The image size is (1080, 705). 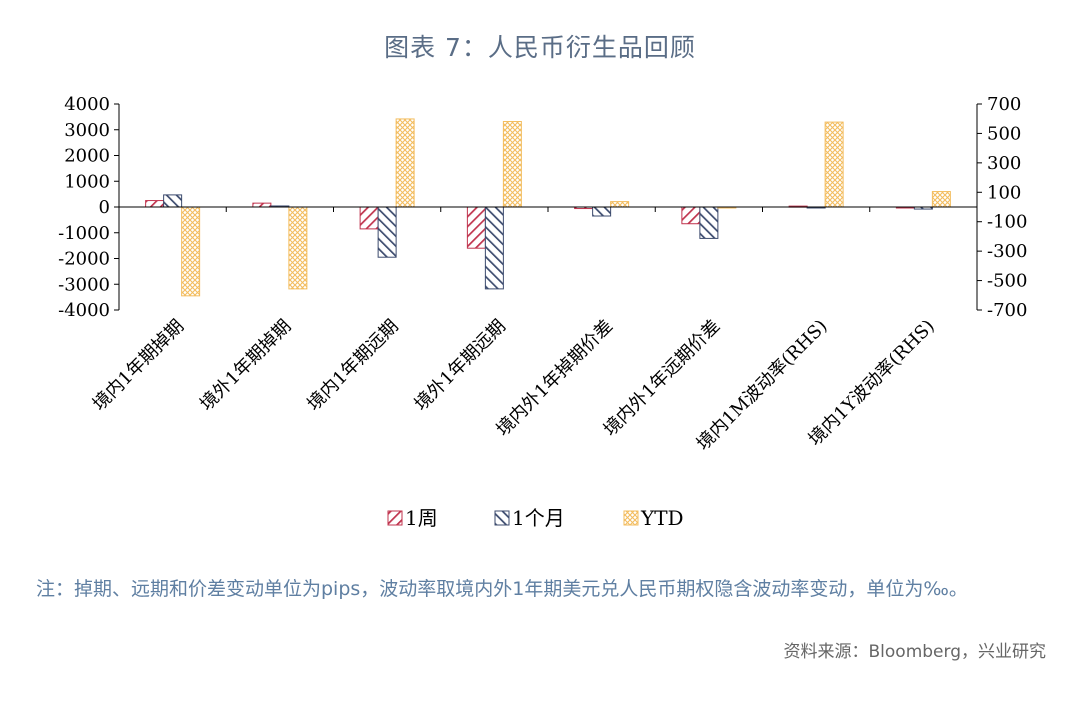 What do you see at coordinates (460, 365) in the screenshot?
I see `category-label: 境外1年期远期` at bounding box center [460, 365].